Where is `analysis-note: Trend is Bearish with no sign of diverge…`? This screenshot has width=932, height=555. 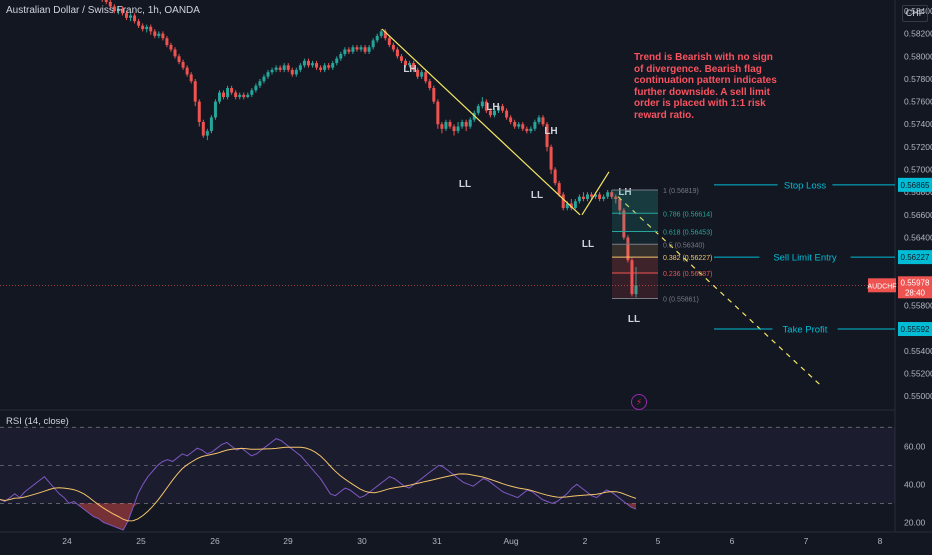
analysis-note: Trend is Bearish with no sign of diverge… is located at coordinates (705, 86).